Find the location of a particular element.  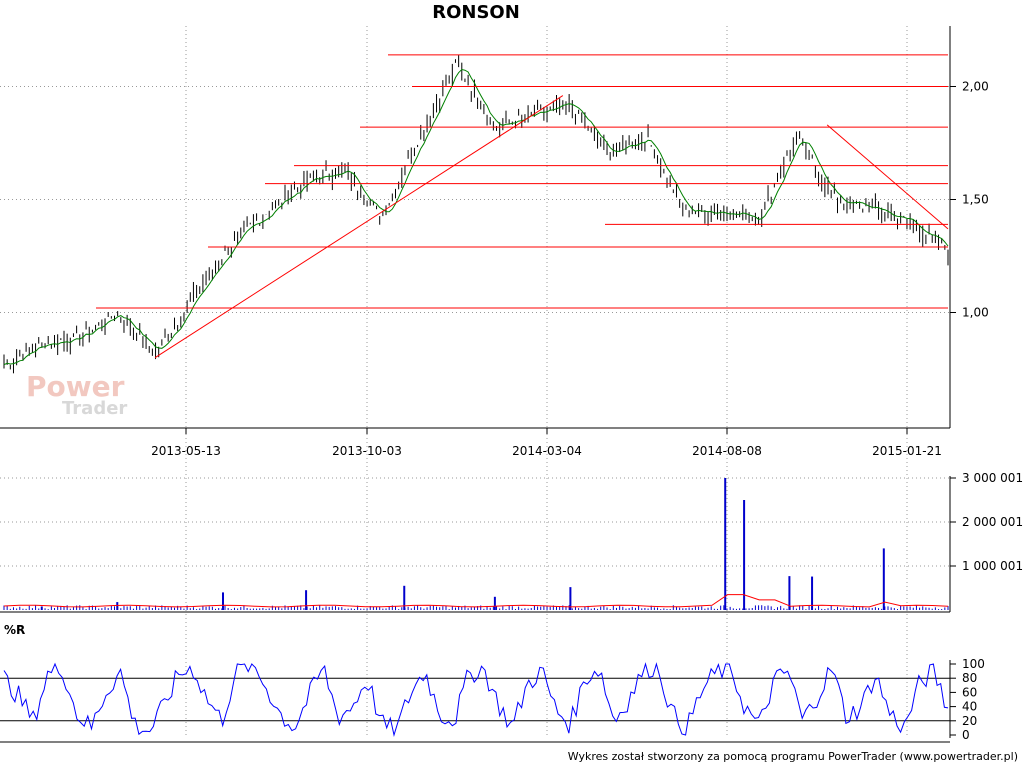

wr-tick-label: 20 is located at coordinates (969, 721).